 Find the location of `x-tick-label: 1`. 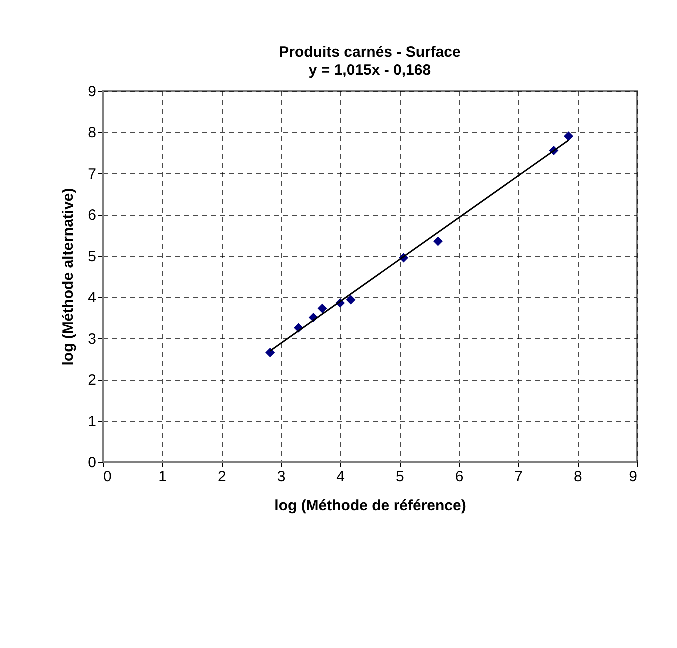

x-tick-label: 1 is located at coordinates (163, 477).